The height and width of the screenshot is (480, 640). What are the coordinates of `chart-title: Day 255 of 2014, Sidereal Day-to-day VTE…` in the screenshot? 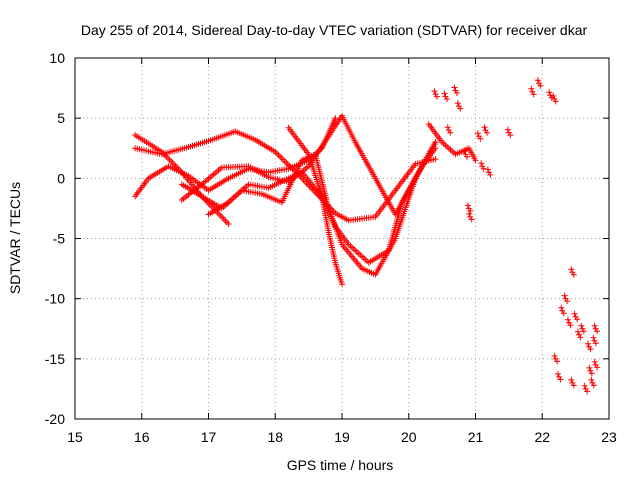 It's located at (334, 30).